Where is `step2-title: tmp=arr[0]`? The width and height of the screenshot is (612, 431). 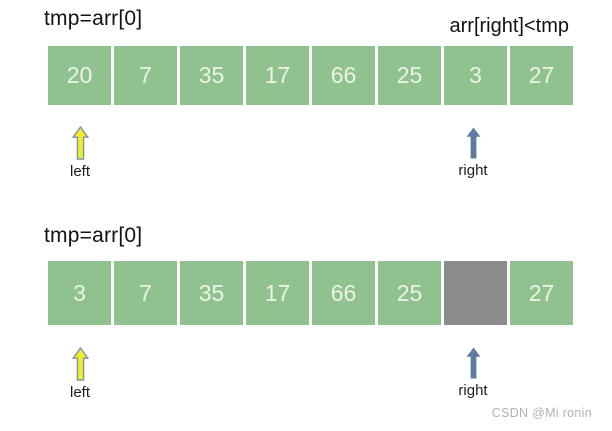
step2-title: tmp=arr[0] is located at coordinates (93, 235).